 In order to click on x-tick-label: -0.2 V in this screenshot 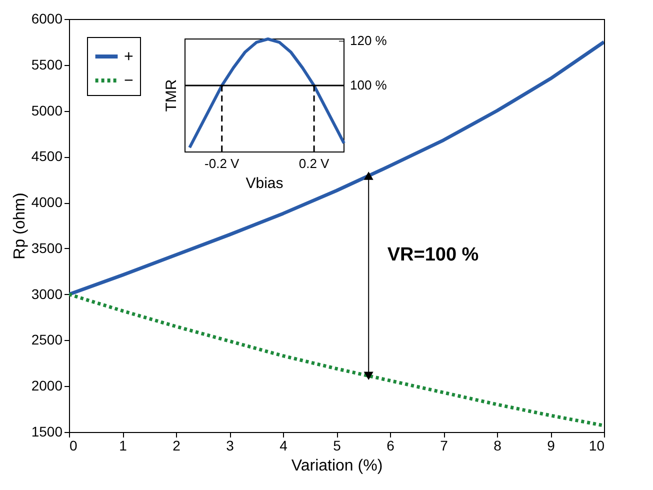, I will do `click(222, 163)`.